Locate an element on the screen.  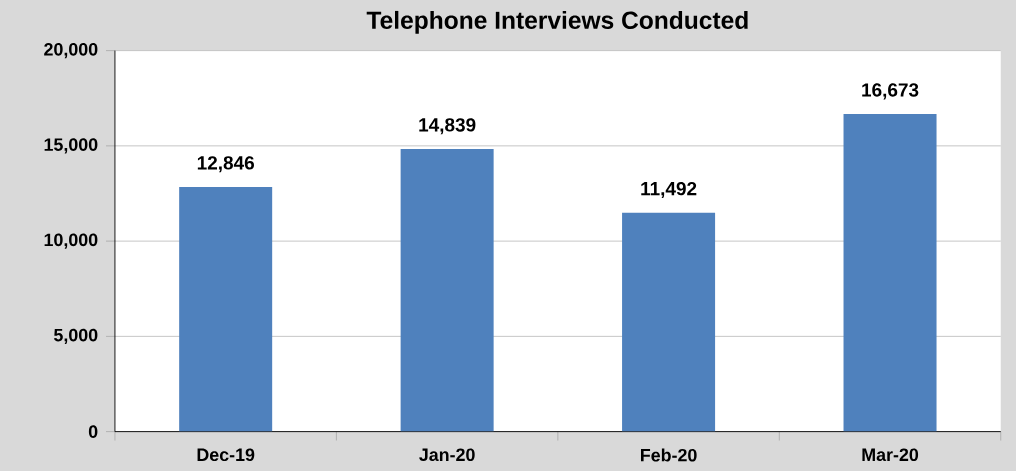
chart-title: Telephone Interviews Conducted is located at coordinates (557, 22).